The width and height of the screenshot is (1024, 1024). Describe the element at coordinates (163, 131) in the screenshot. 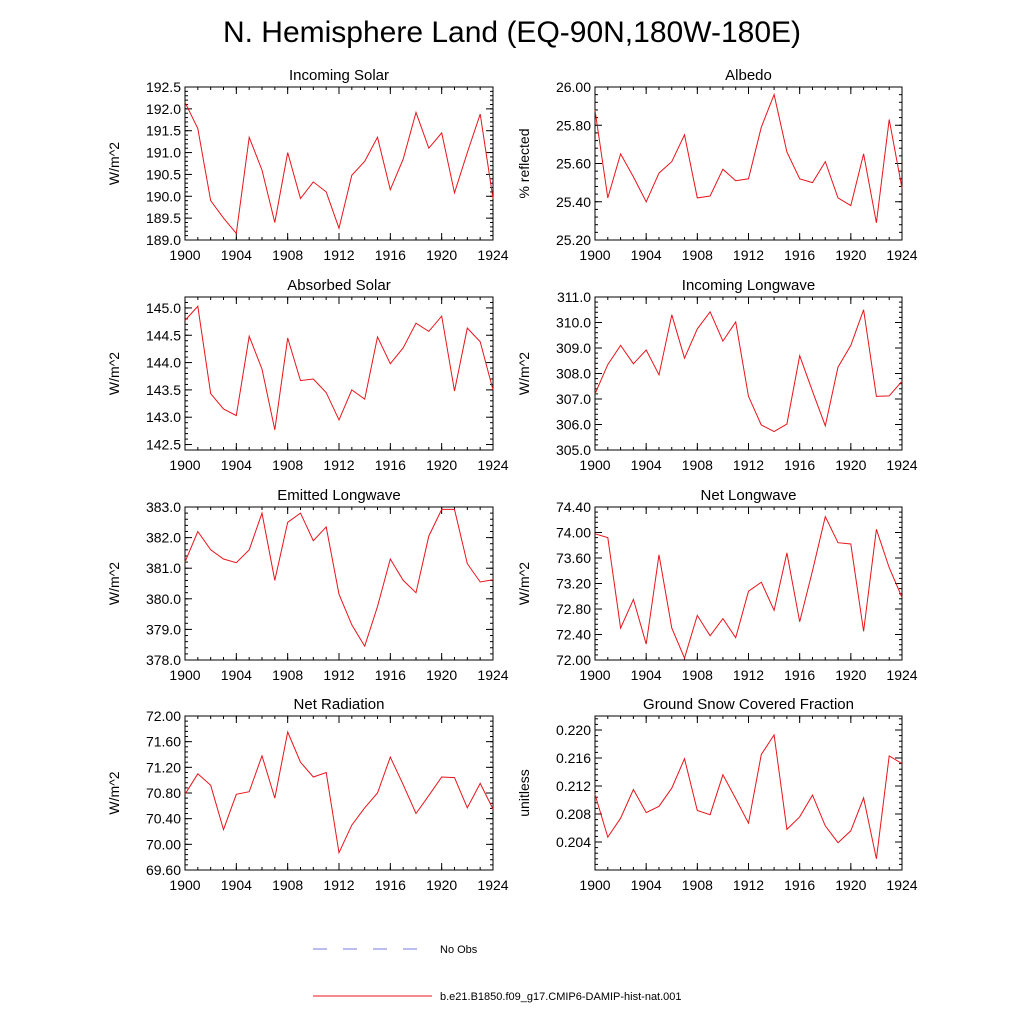

I see `y-tick-label: 191.5` at that location.